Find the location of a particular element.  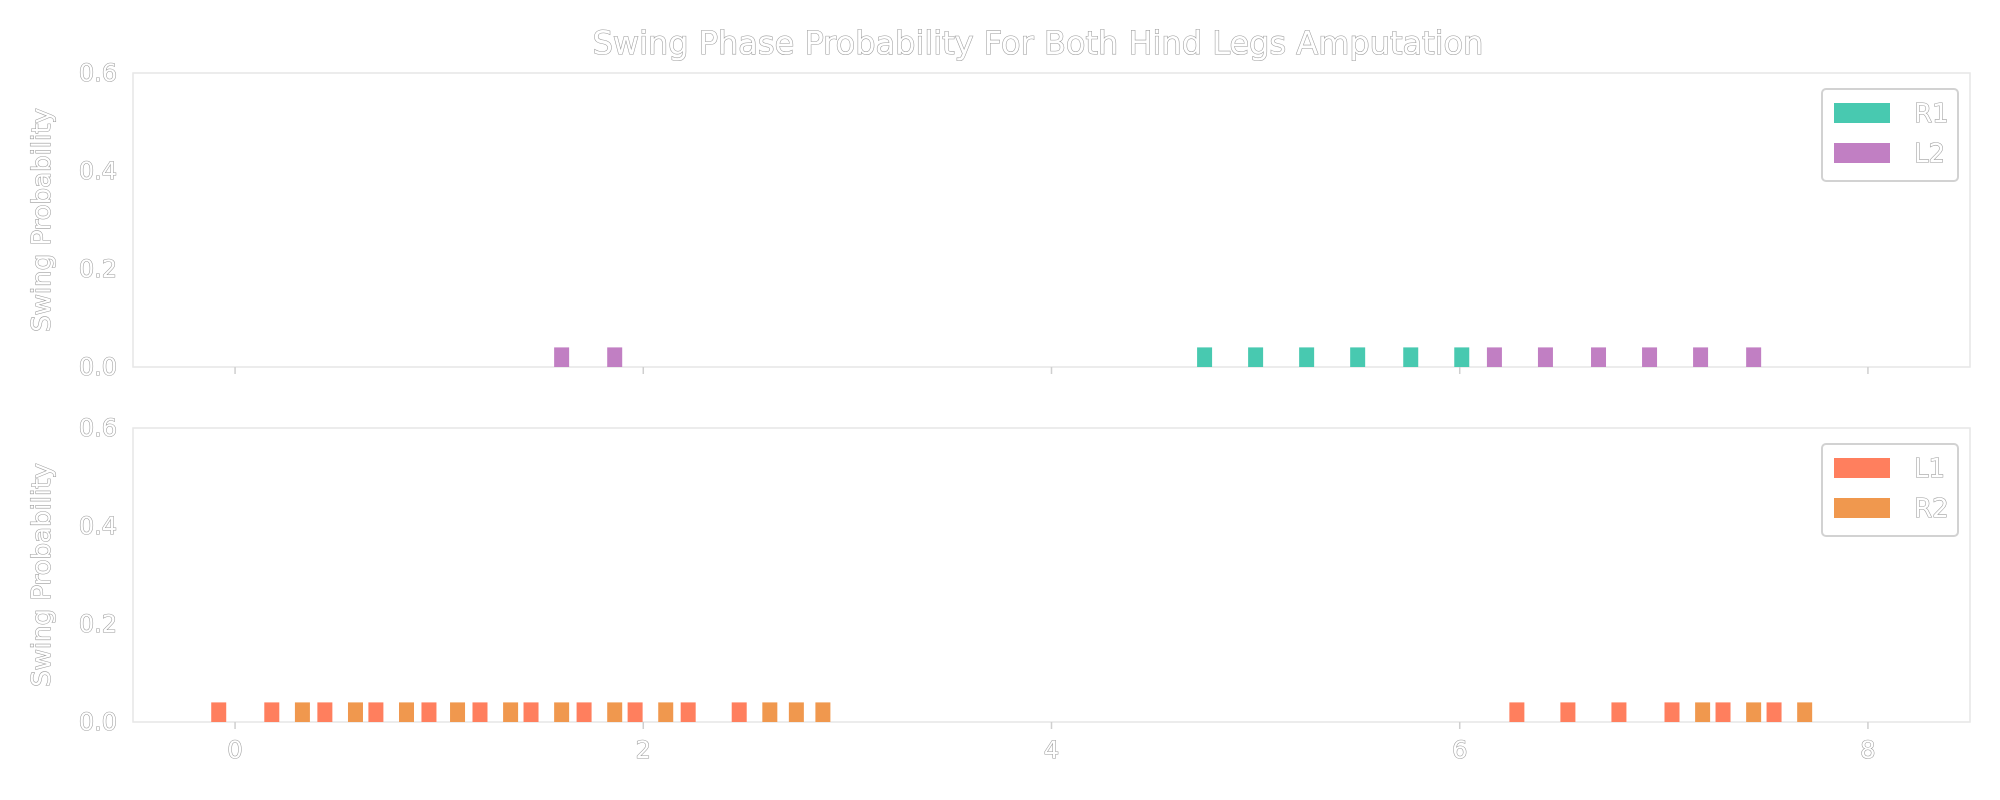

x-tick-label: 0 is located at coordinates (234, 750).